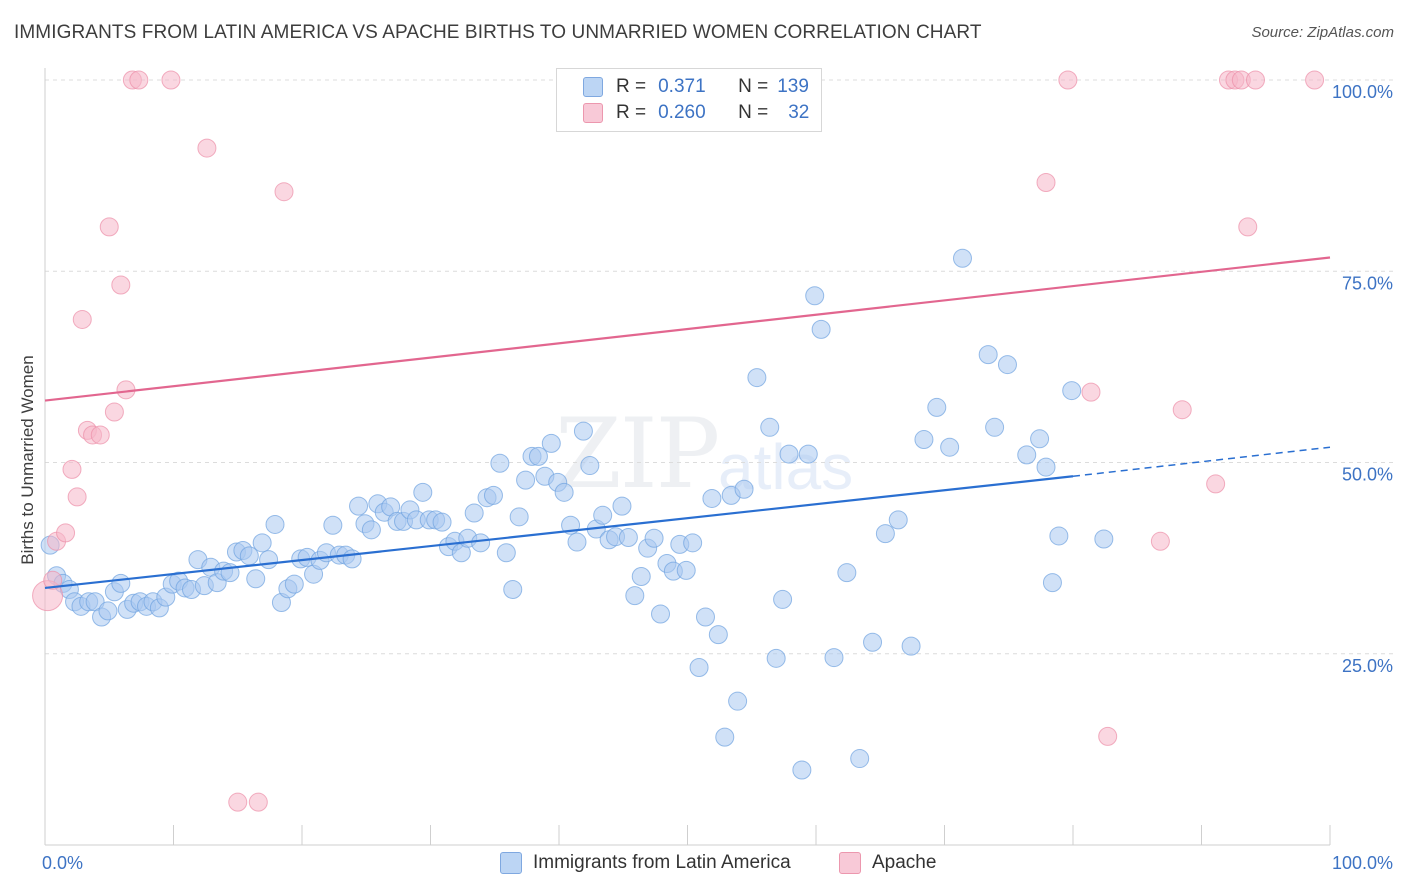 The width and height of the screenshot is (1406, 892). I want to click on y-tick-label: 100.0%, so click(1362, 92).